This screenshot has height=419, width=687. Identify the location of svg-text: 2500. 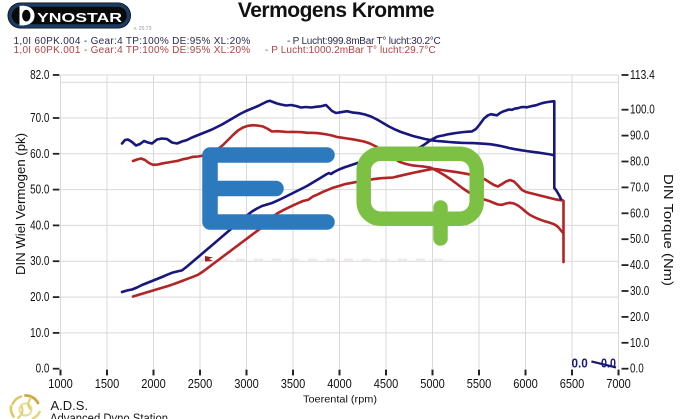
(200, 384).